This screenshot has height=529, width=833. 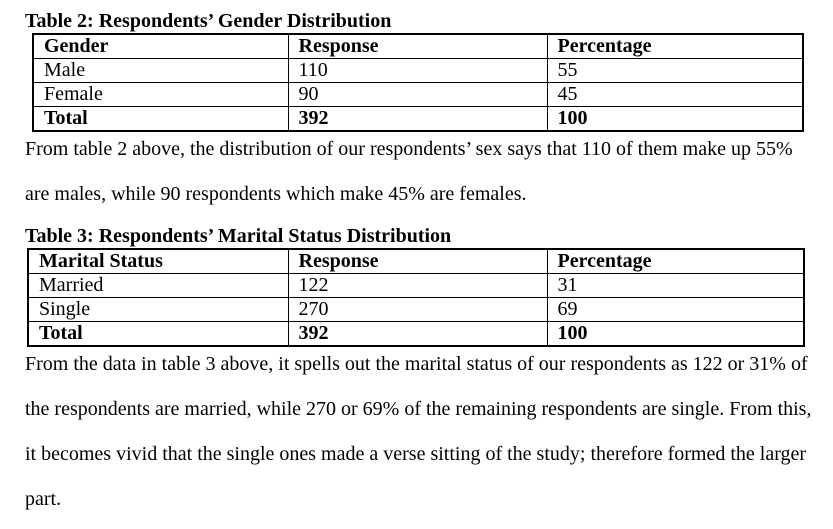 I want to click on table-cell: Male, so click(x=160, y=70).